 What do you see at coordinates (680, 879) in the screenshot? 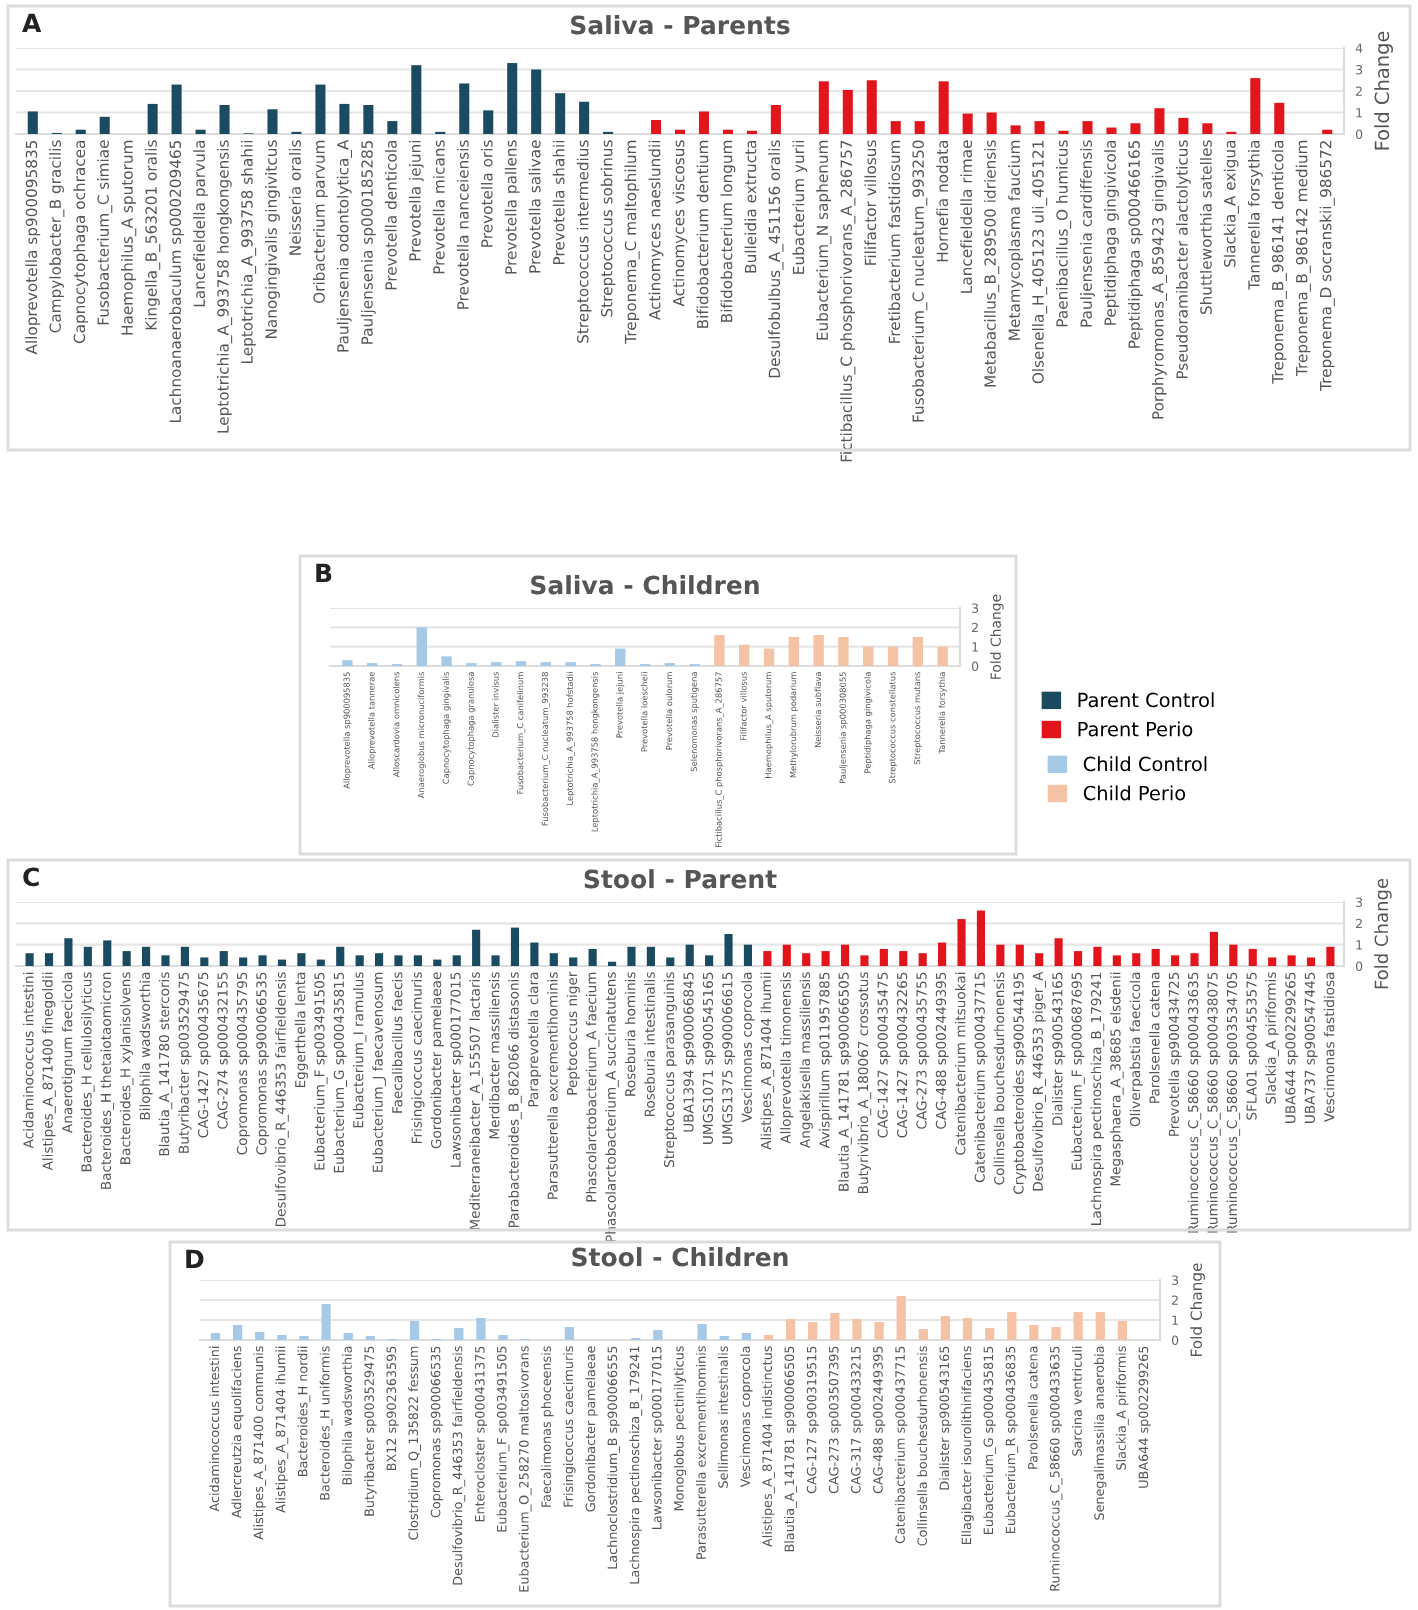
I see `chart-title: Stool - Parent` at bounding box center [680, 879].